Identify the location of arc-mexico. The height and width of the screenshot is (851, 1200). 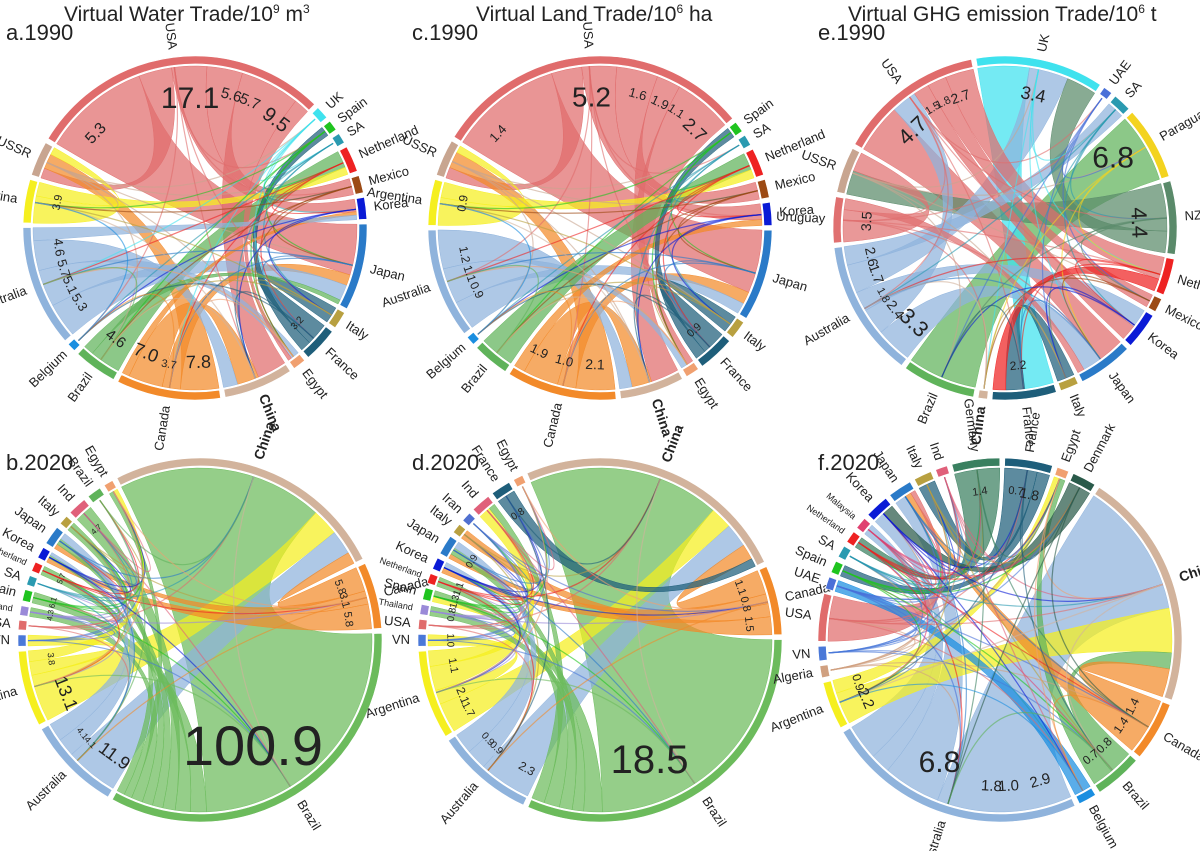
(357, 185).